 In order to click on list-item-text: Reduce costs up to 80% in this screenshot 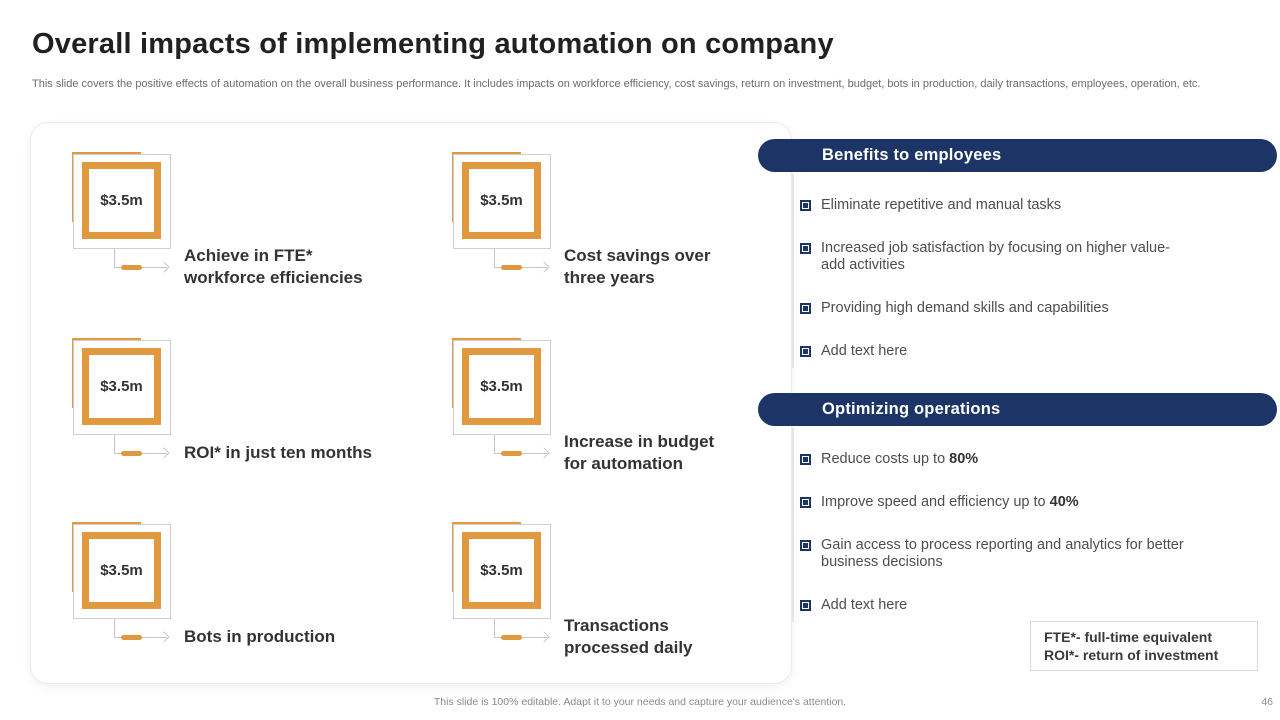, I will do `click(900, 459)`.